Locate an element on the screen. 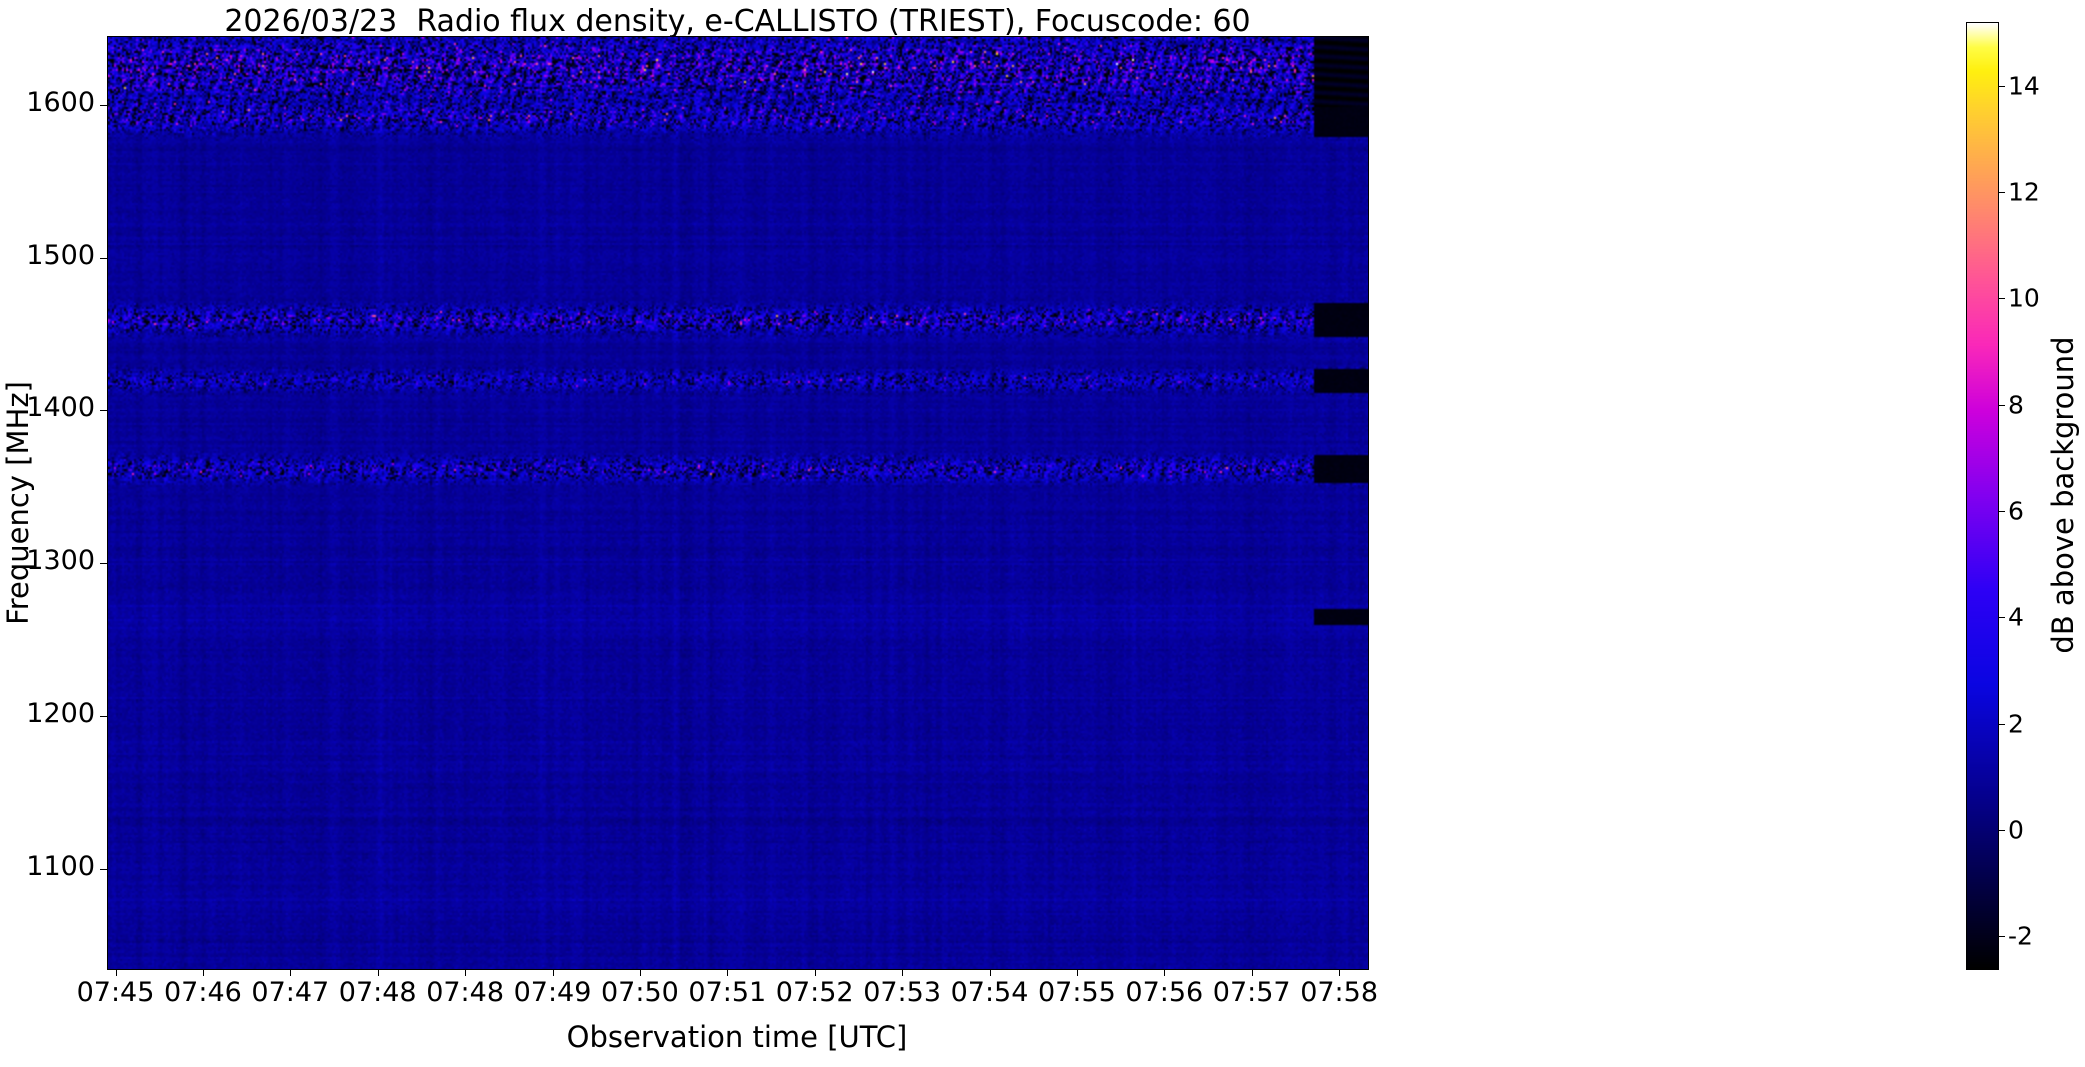 This screenshot has height=1067, width=2085. y-axis-tick-label: 1200 is located at coordinates (60, 713).